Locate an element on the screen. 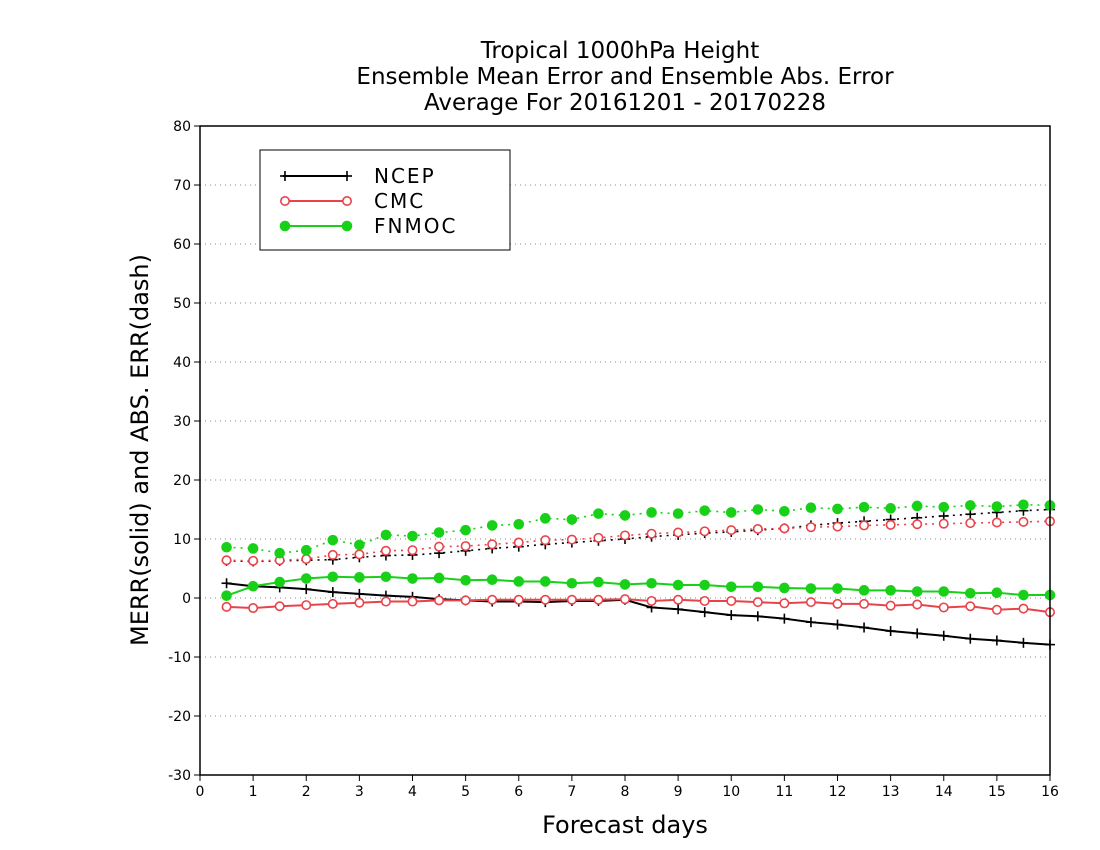 The width and height of the screenshot is (1100, 850). legend-marker-ncep is located at coordinates (347, 176).